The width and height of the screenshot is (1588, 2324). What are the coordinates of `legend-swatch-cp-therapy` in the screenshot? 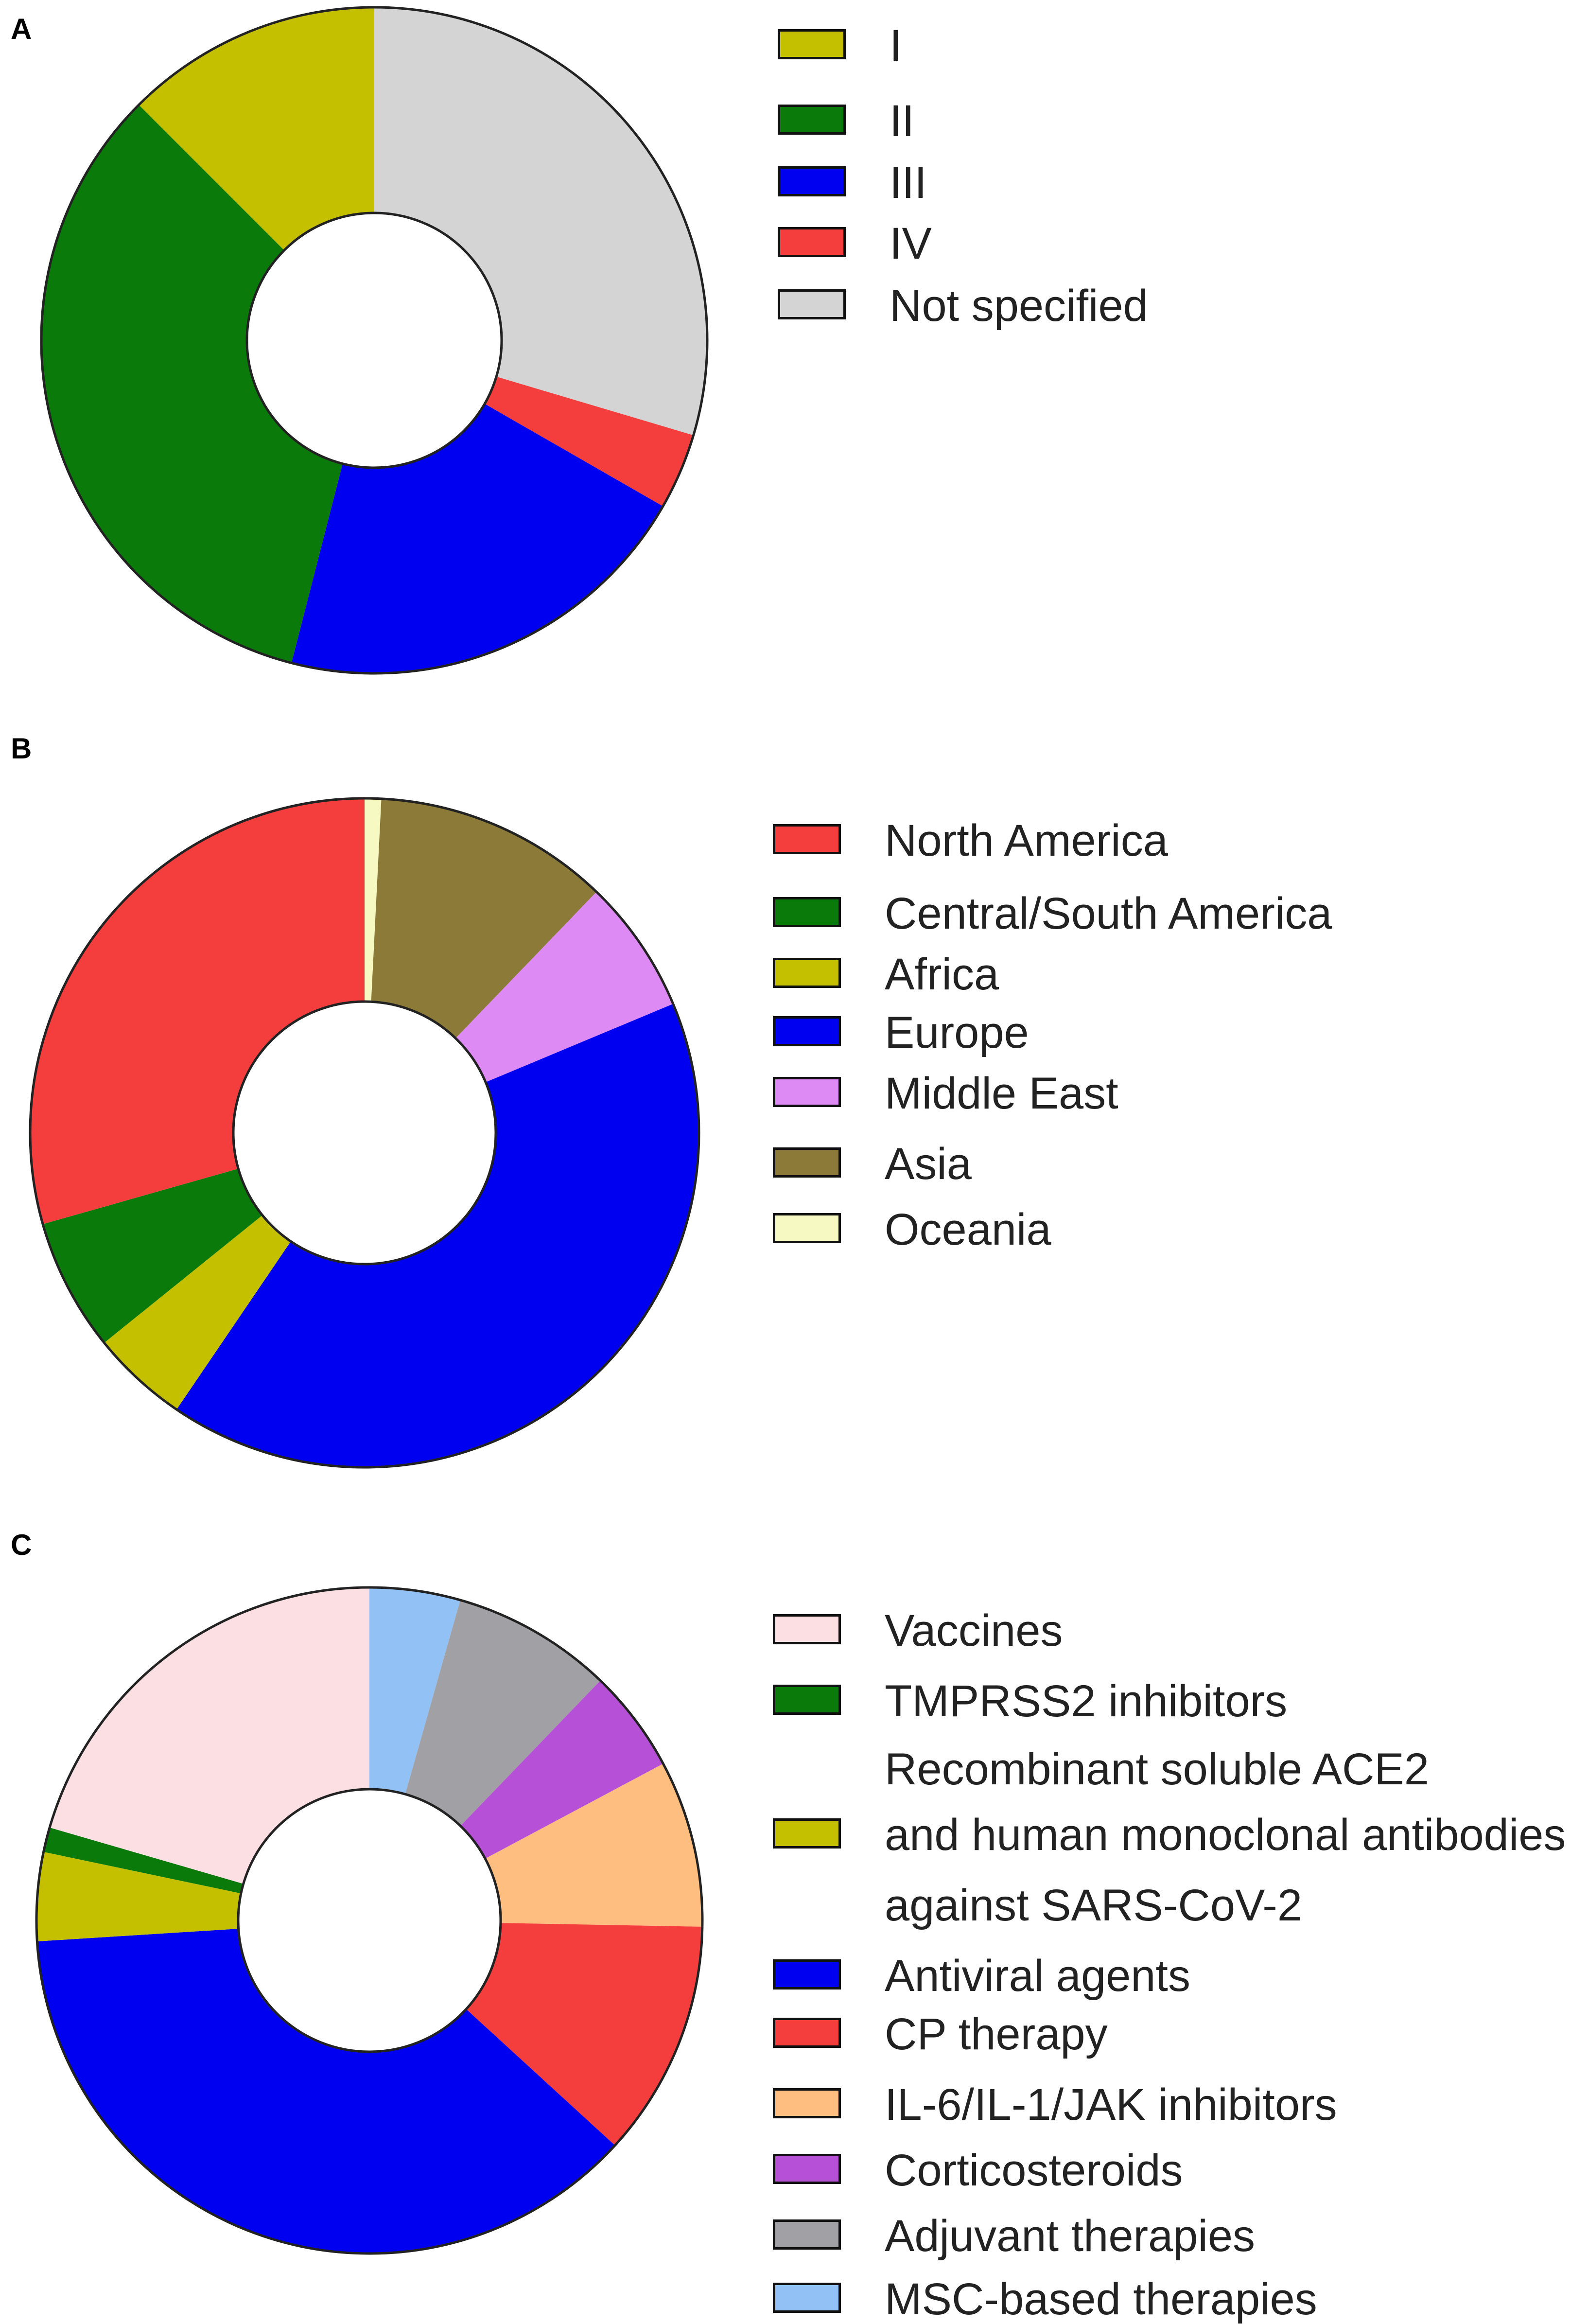 It's located at (807, 2033).